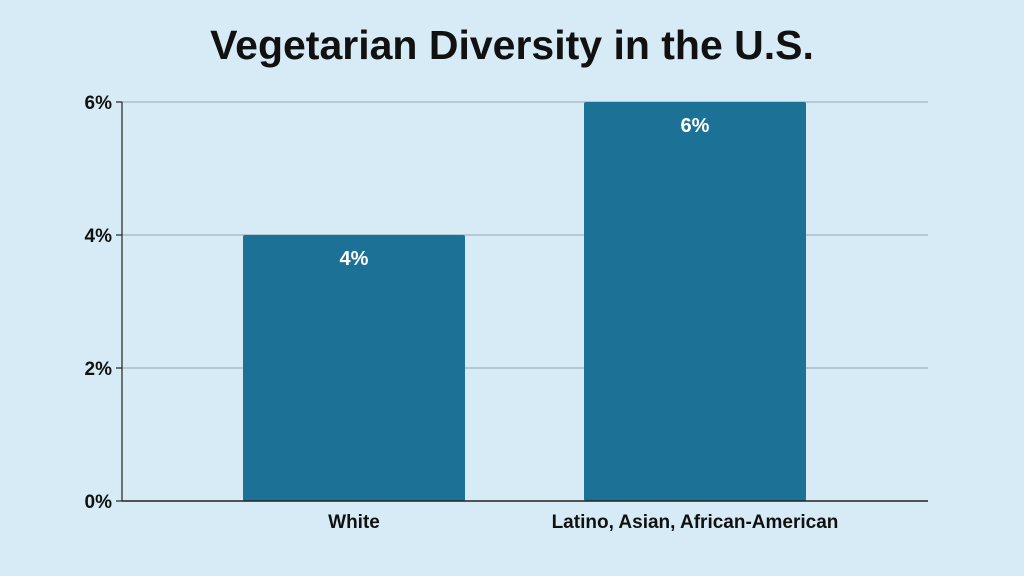 This screenshot has height=576, width=1024. I want to click on y-tick-label: 6%, so click(99, 103).